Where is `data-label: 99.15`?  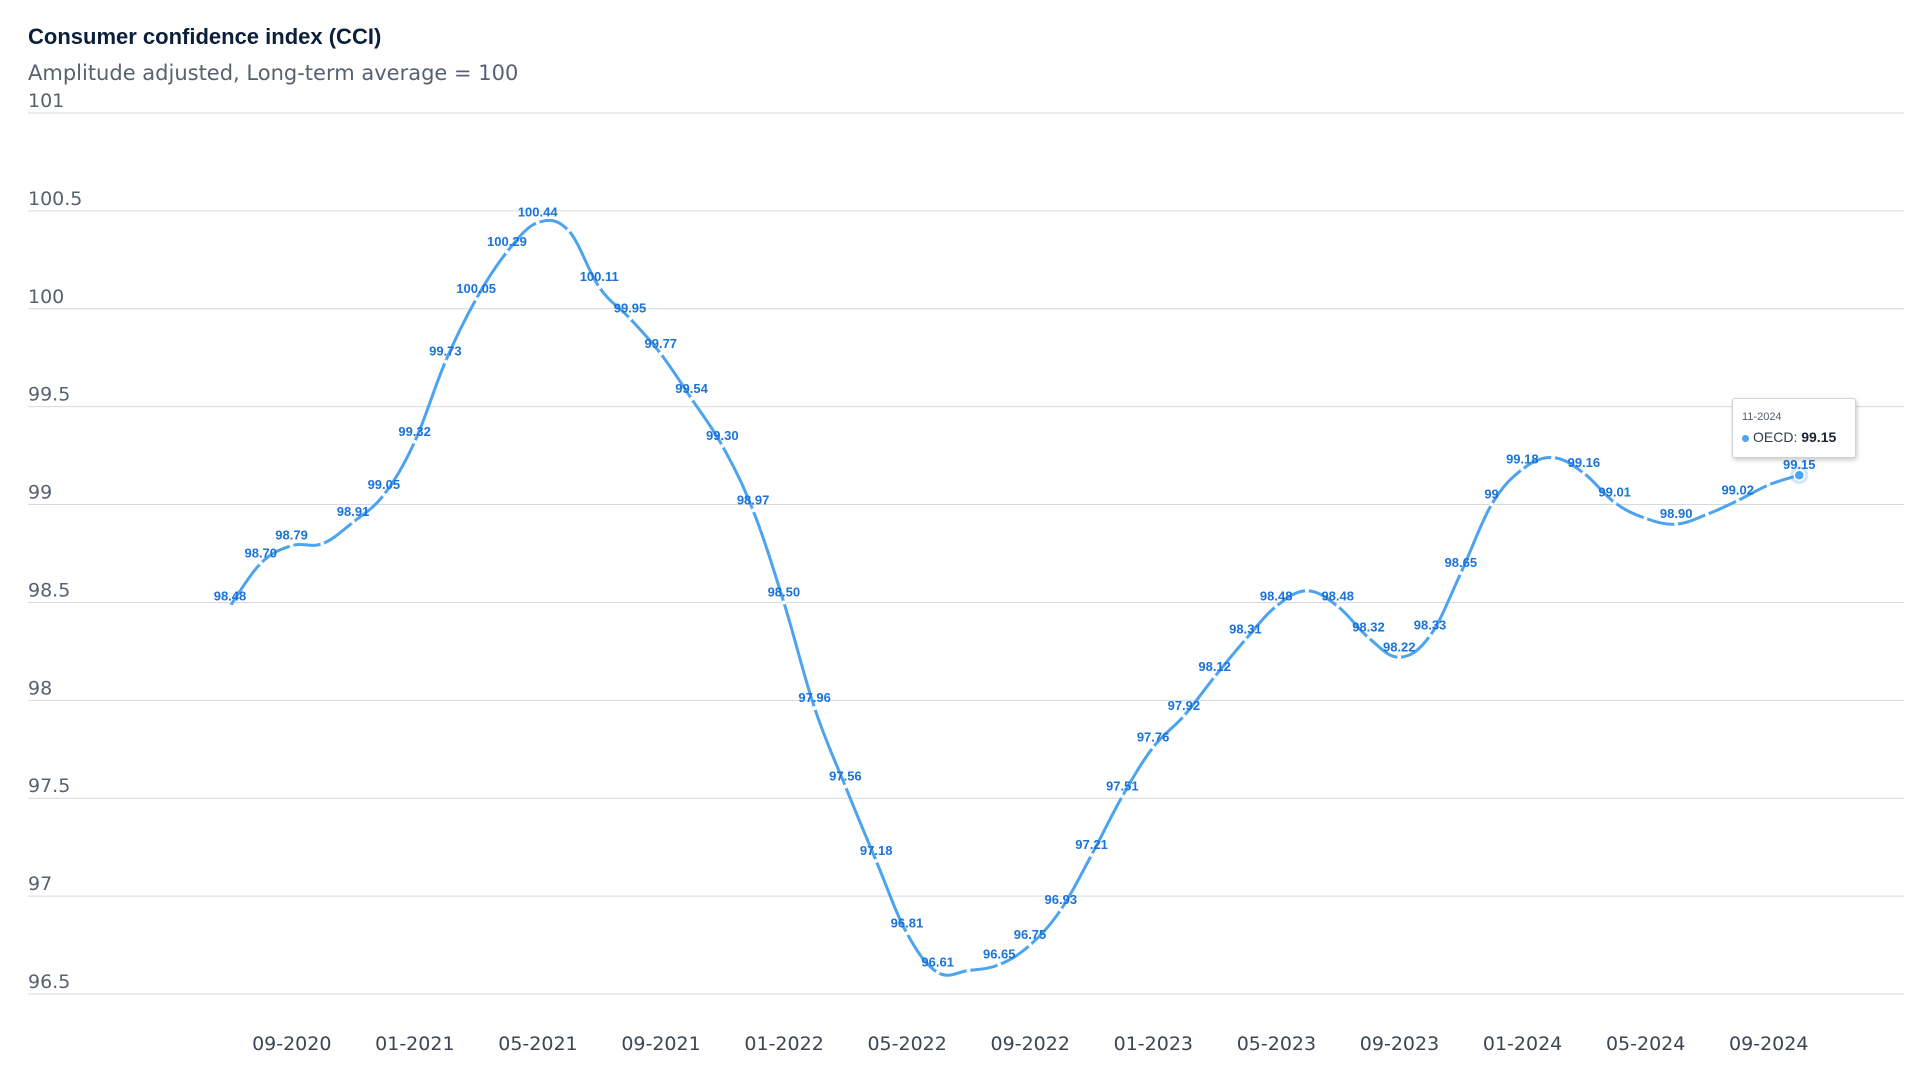
data-label: 99.15 is located at coordinates (1799, 464).